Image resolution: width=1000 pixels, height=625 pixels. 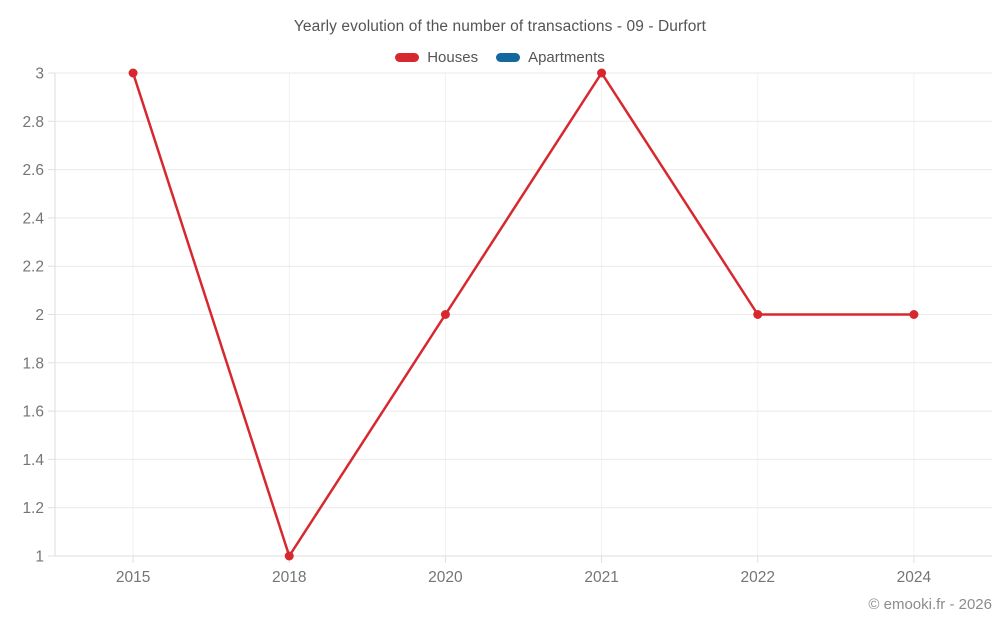 What do you see at coordinates (39, 557) in the screenshot?
I see `y-tick-label: 1` at bounding box center [39, 557].